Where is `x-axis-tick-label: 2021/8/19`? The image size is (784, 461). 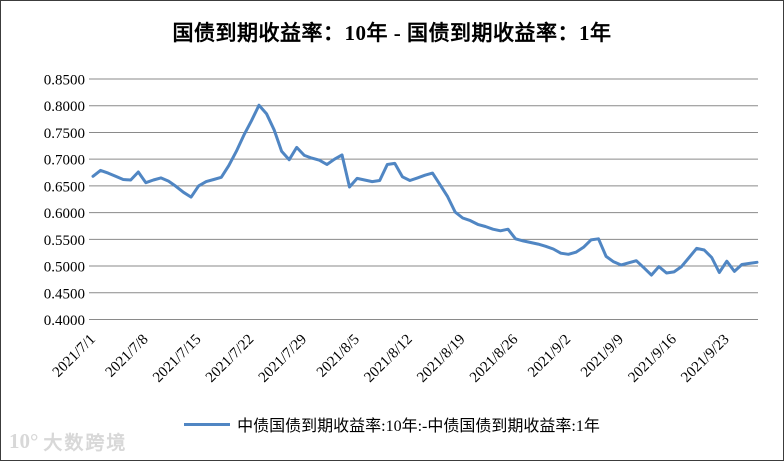 x-axis-tick-label: 2021/8/19 is located at coordinates (441, 359).